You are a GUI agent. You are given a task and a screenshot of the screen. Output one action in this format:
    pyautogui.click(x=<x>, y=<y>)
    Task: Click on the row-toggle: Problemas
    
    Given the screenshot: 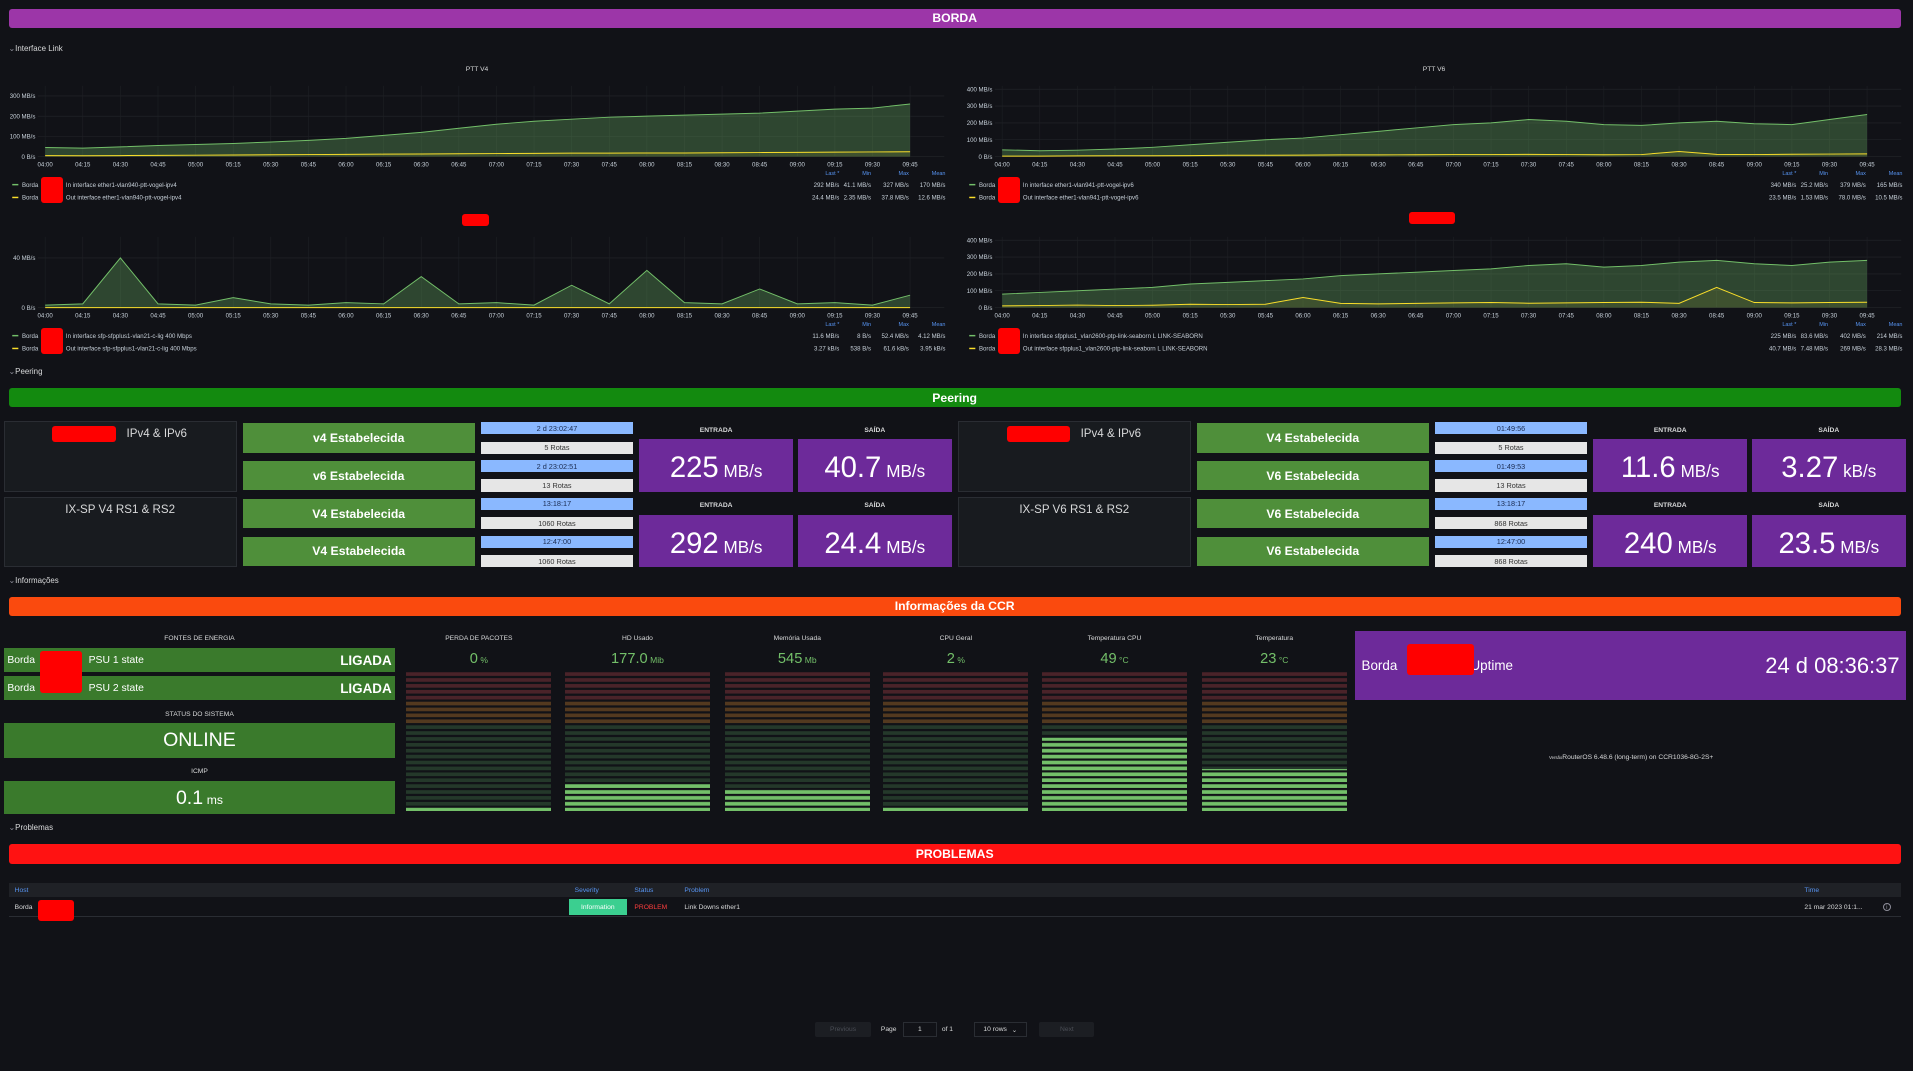 What is the action you would take?
    pyautogui.click(x=82, y=827)
    